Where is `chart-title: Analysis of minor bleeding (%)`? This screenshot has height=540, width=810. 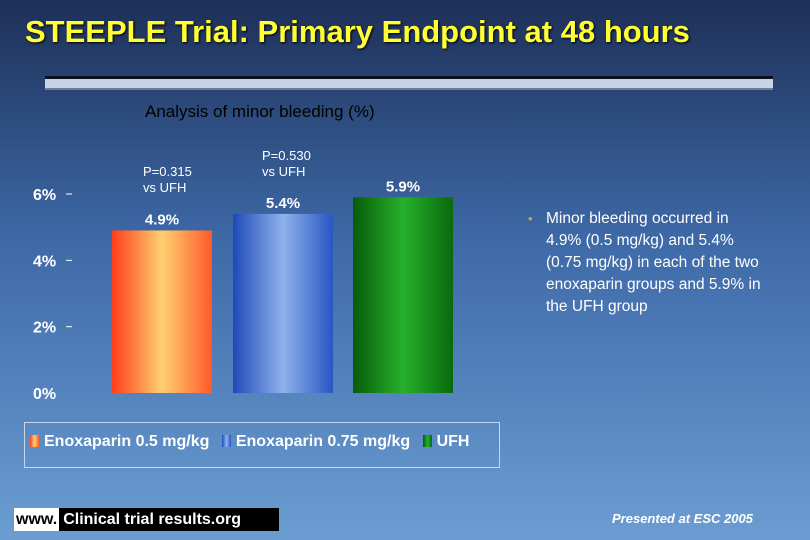
chart-title: Analysis of minor bleeding (%) is located at coordinates (260, 111).